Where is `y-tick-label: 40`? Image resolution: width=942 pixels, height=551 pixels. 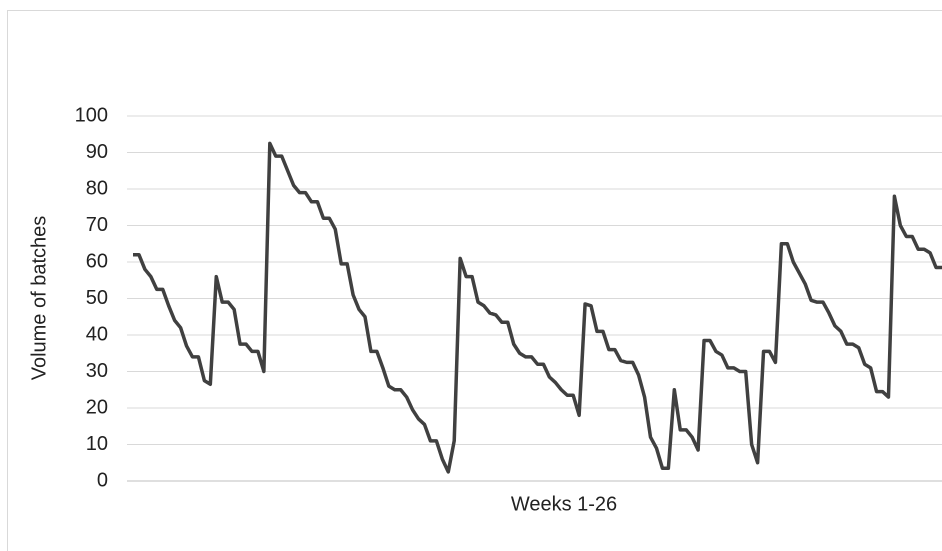
y-tick-label: 40 is located at coordinates (97, 334).